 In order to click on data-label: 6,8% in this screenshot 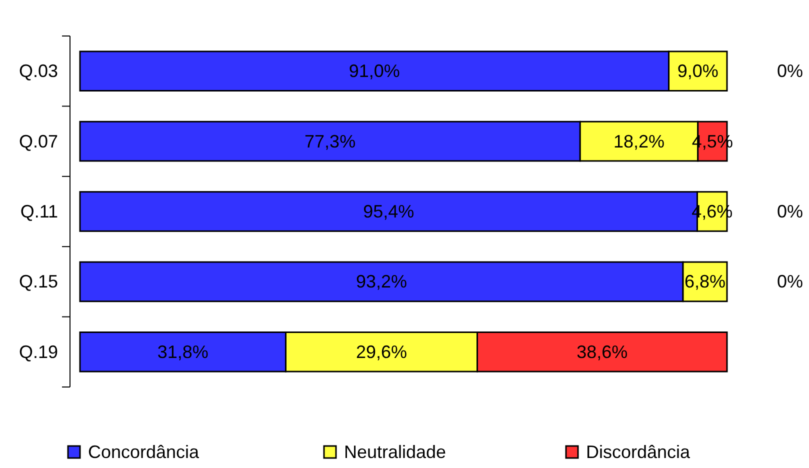, I will do `click(705, 282)`.